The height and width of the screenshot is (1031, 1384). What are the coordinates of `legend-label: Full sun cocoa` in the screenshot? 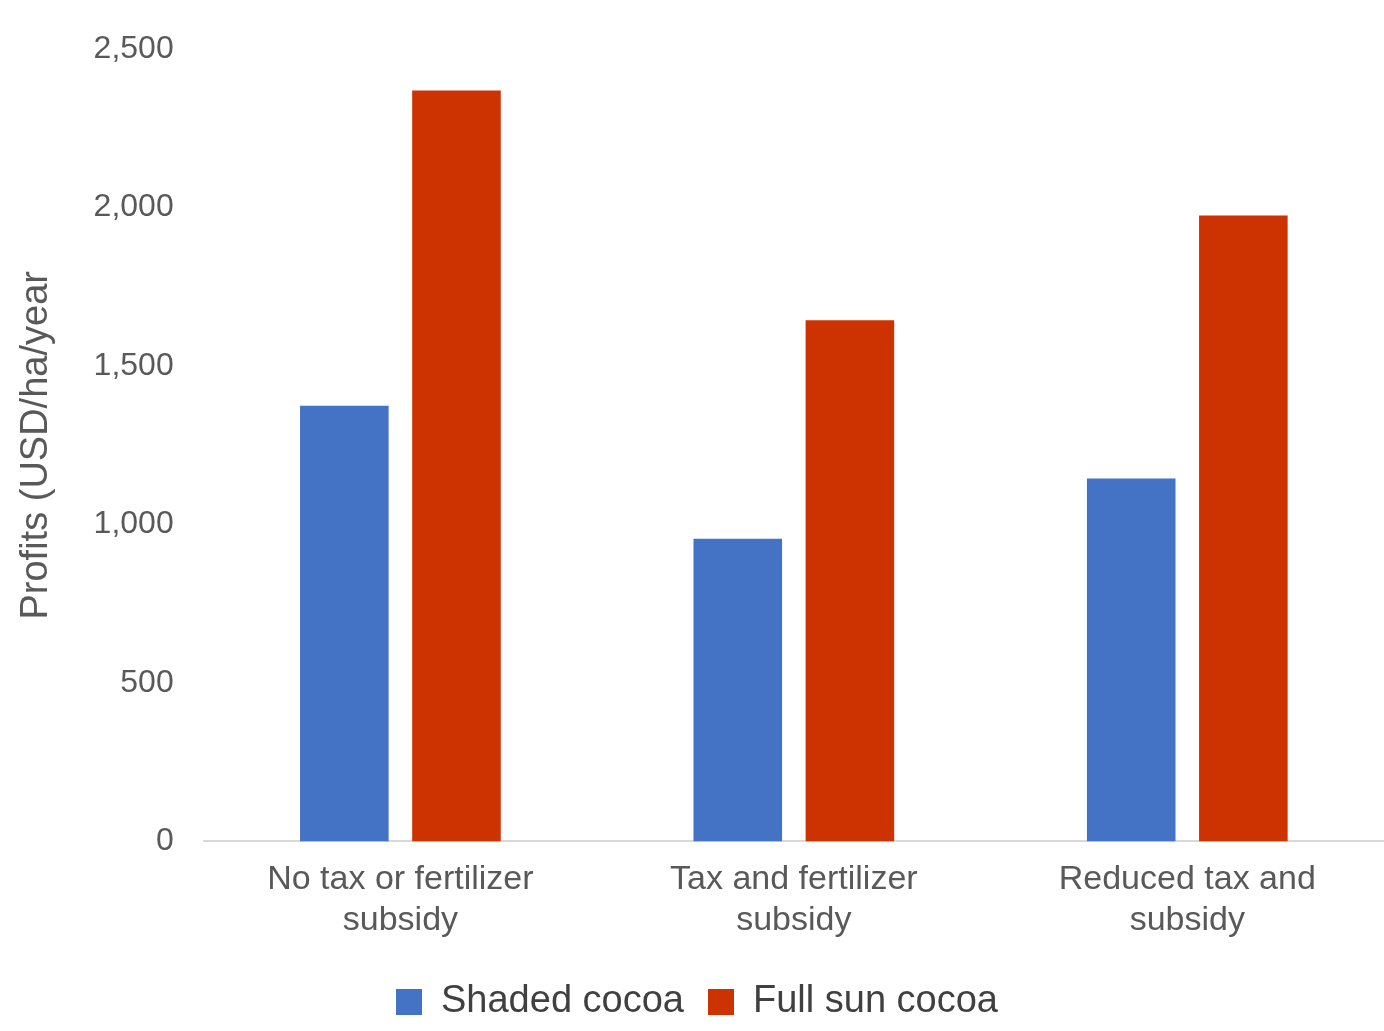 It's located at (875, 999).